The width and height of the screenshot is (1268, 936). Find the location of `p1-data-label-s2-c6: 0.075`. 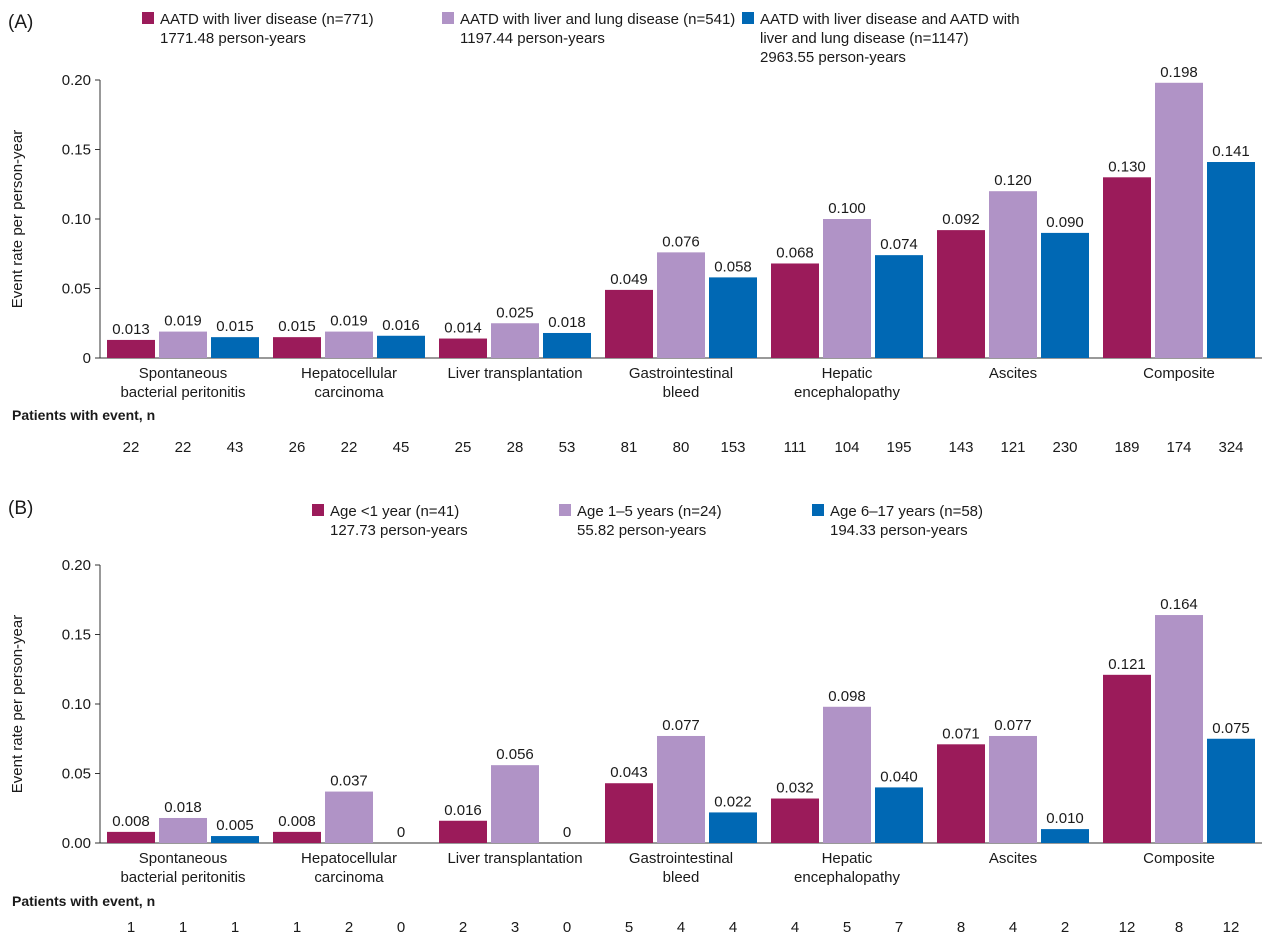

p1-data-label-s2-c6: 0.075 is located at coordinates (1231, 728).